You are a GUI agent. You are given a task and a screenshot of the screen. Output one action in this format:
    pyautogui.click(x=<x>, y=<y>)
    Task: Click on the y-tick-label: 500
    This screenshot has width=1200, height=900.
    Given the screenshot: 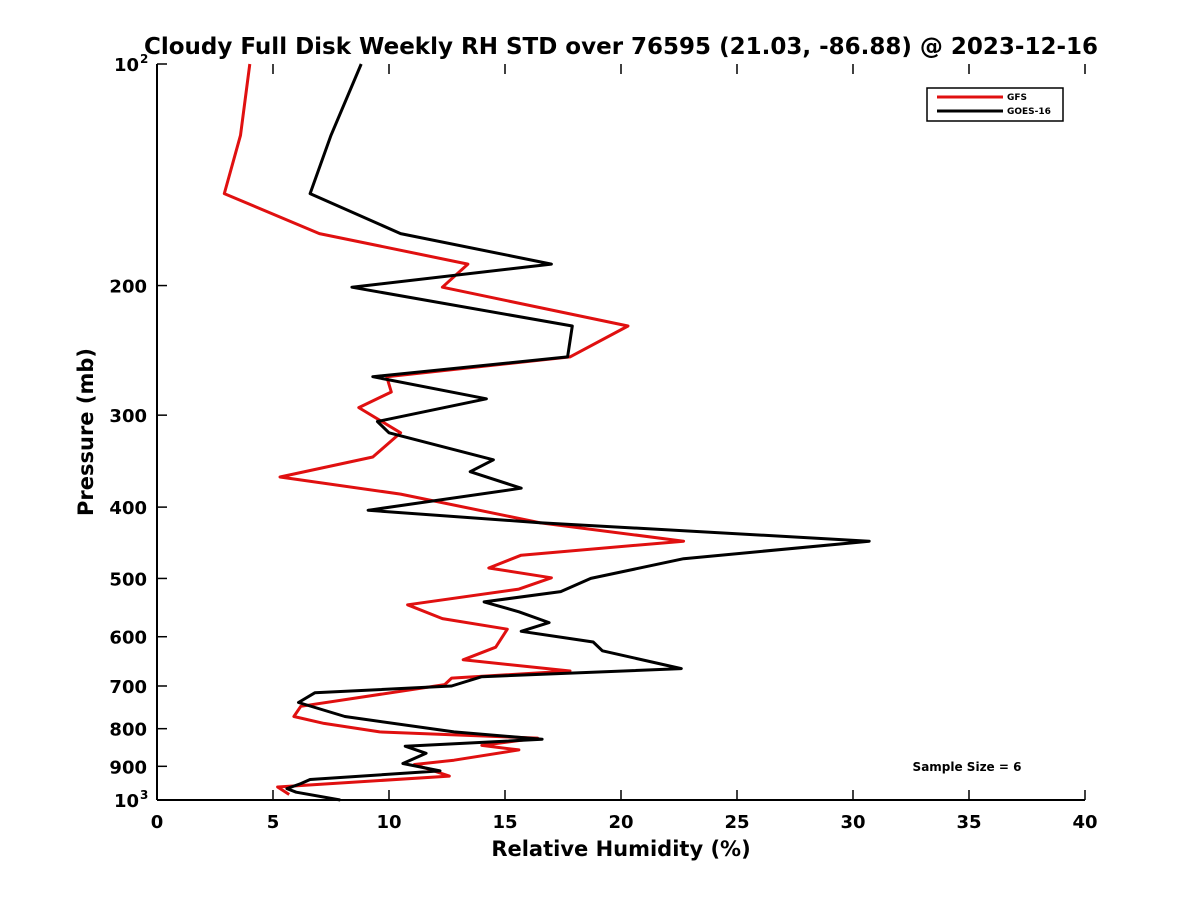 What is the action you would take?
    pyautogui.click(x=128, y=579)
    